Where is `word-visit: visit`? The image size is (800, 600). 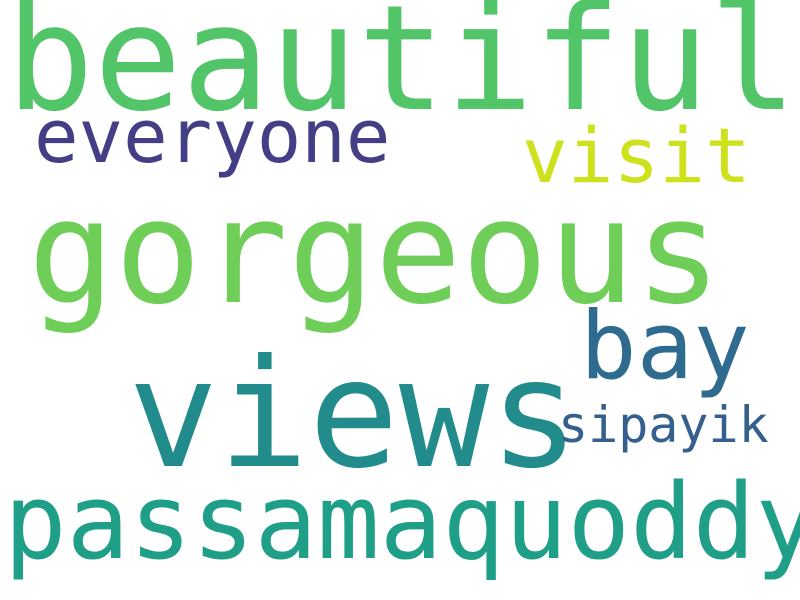 word-visit: visit is located at coordinates (636, 155).